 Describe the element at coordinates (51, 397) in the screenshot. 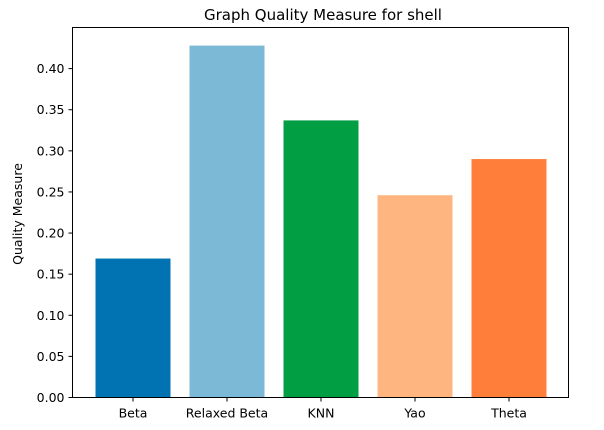

I see `y-tick-label: 0.00` at that location.